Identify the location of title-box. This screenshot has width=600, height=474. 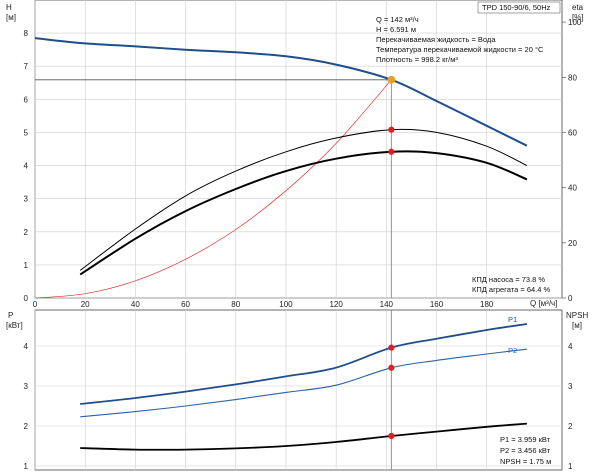
(519, 7).